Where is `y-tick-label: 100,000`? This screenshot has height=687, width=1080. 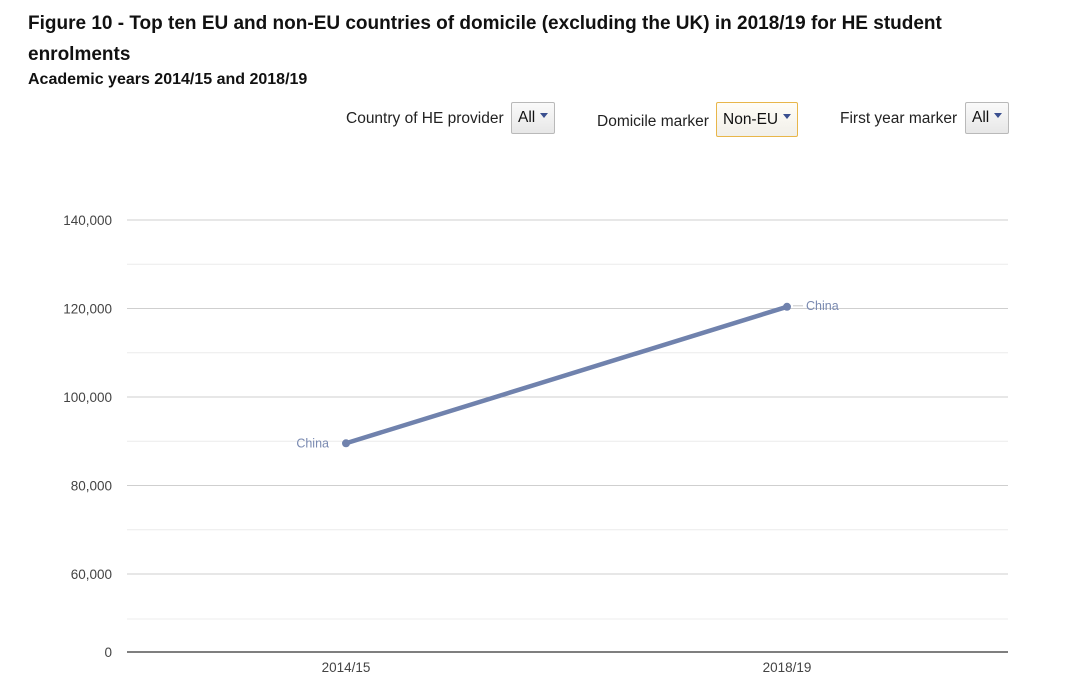
y-tick-label: 100,000 is located at coordinates (87, 397).